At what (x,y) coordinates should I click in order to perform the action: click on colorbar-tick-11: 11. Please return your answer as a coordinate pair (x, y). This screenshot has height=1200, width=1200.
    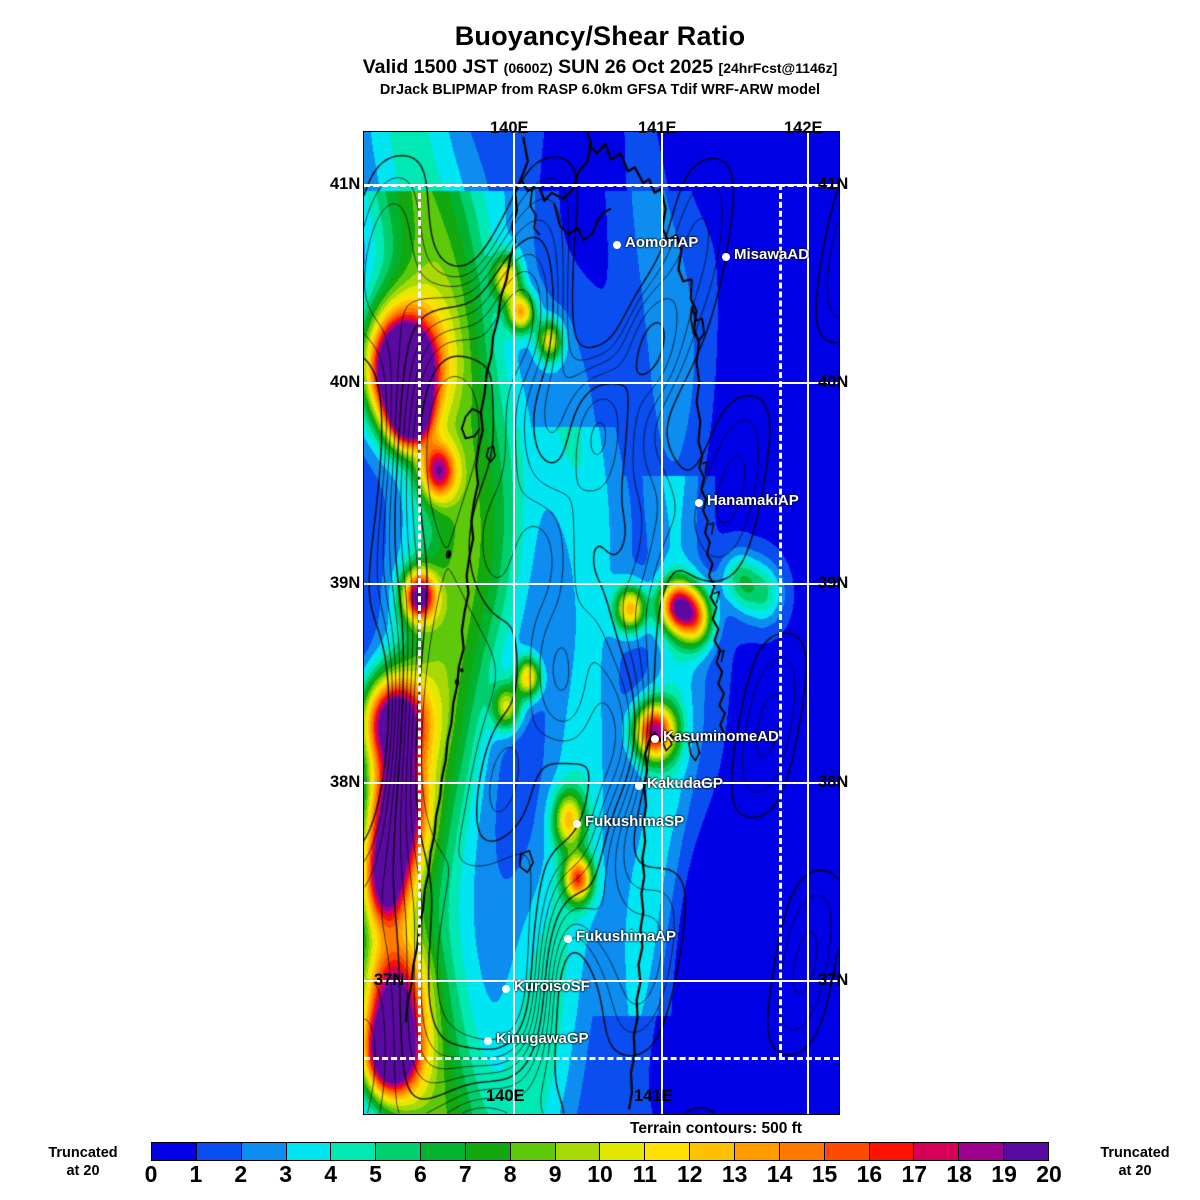
    Looking at the image, I should click on (645, 1174).